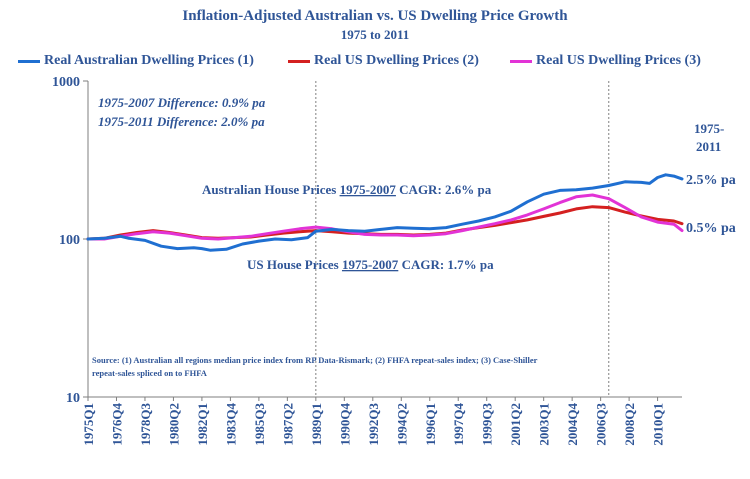 This screenshot has width=750, height=479. I want to click on us-cagr-period: 1975-2007, so click(370, 264).